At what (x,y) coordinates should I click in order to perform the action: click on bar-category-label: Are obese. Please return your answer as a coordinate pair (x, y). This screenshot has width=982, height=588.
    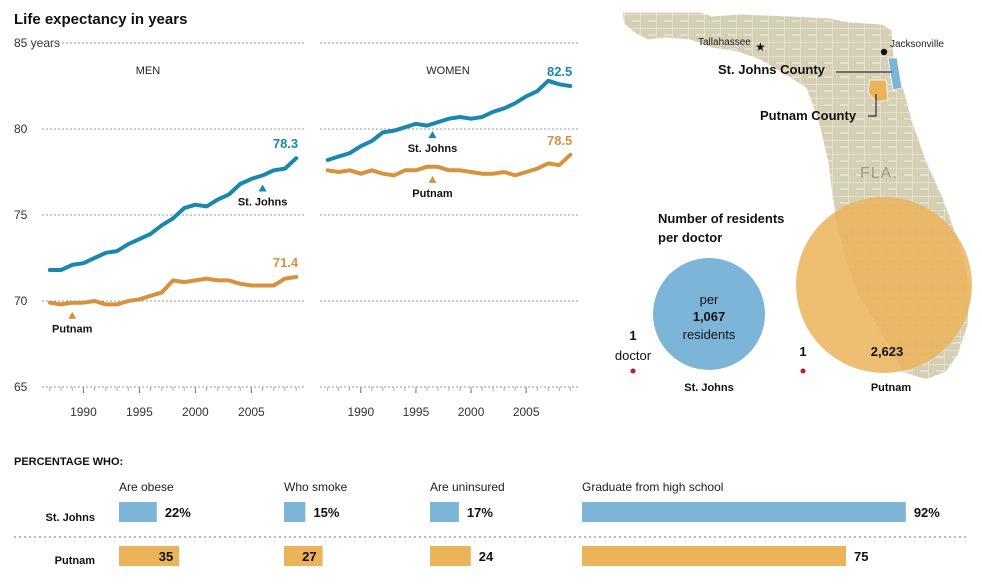
    Looking at the image, I should click on (146, 487).